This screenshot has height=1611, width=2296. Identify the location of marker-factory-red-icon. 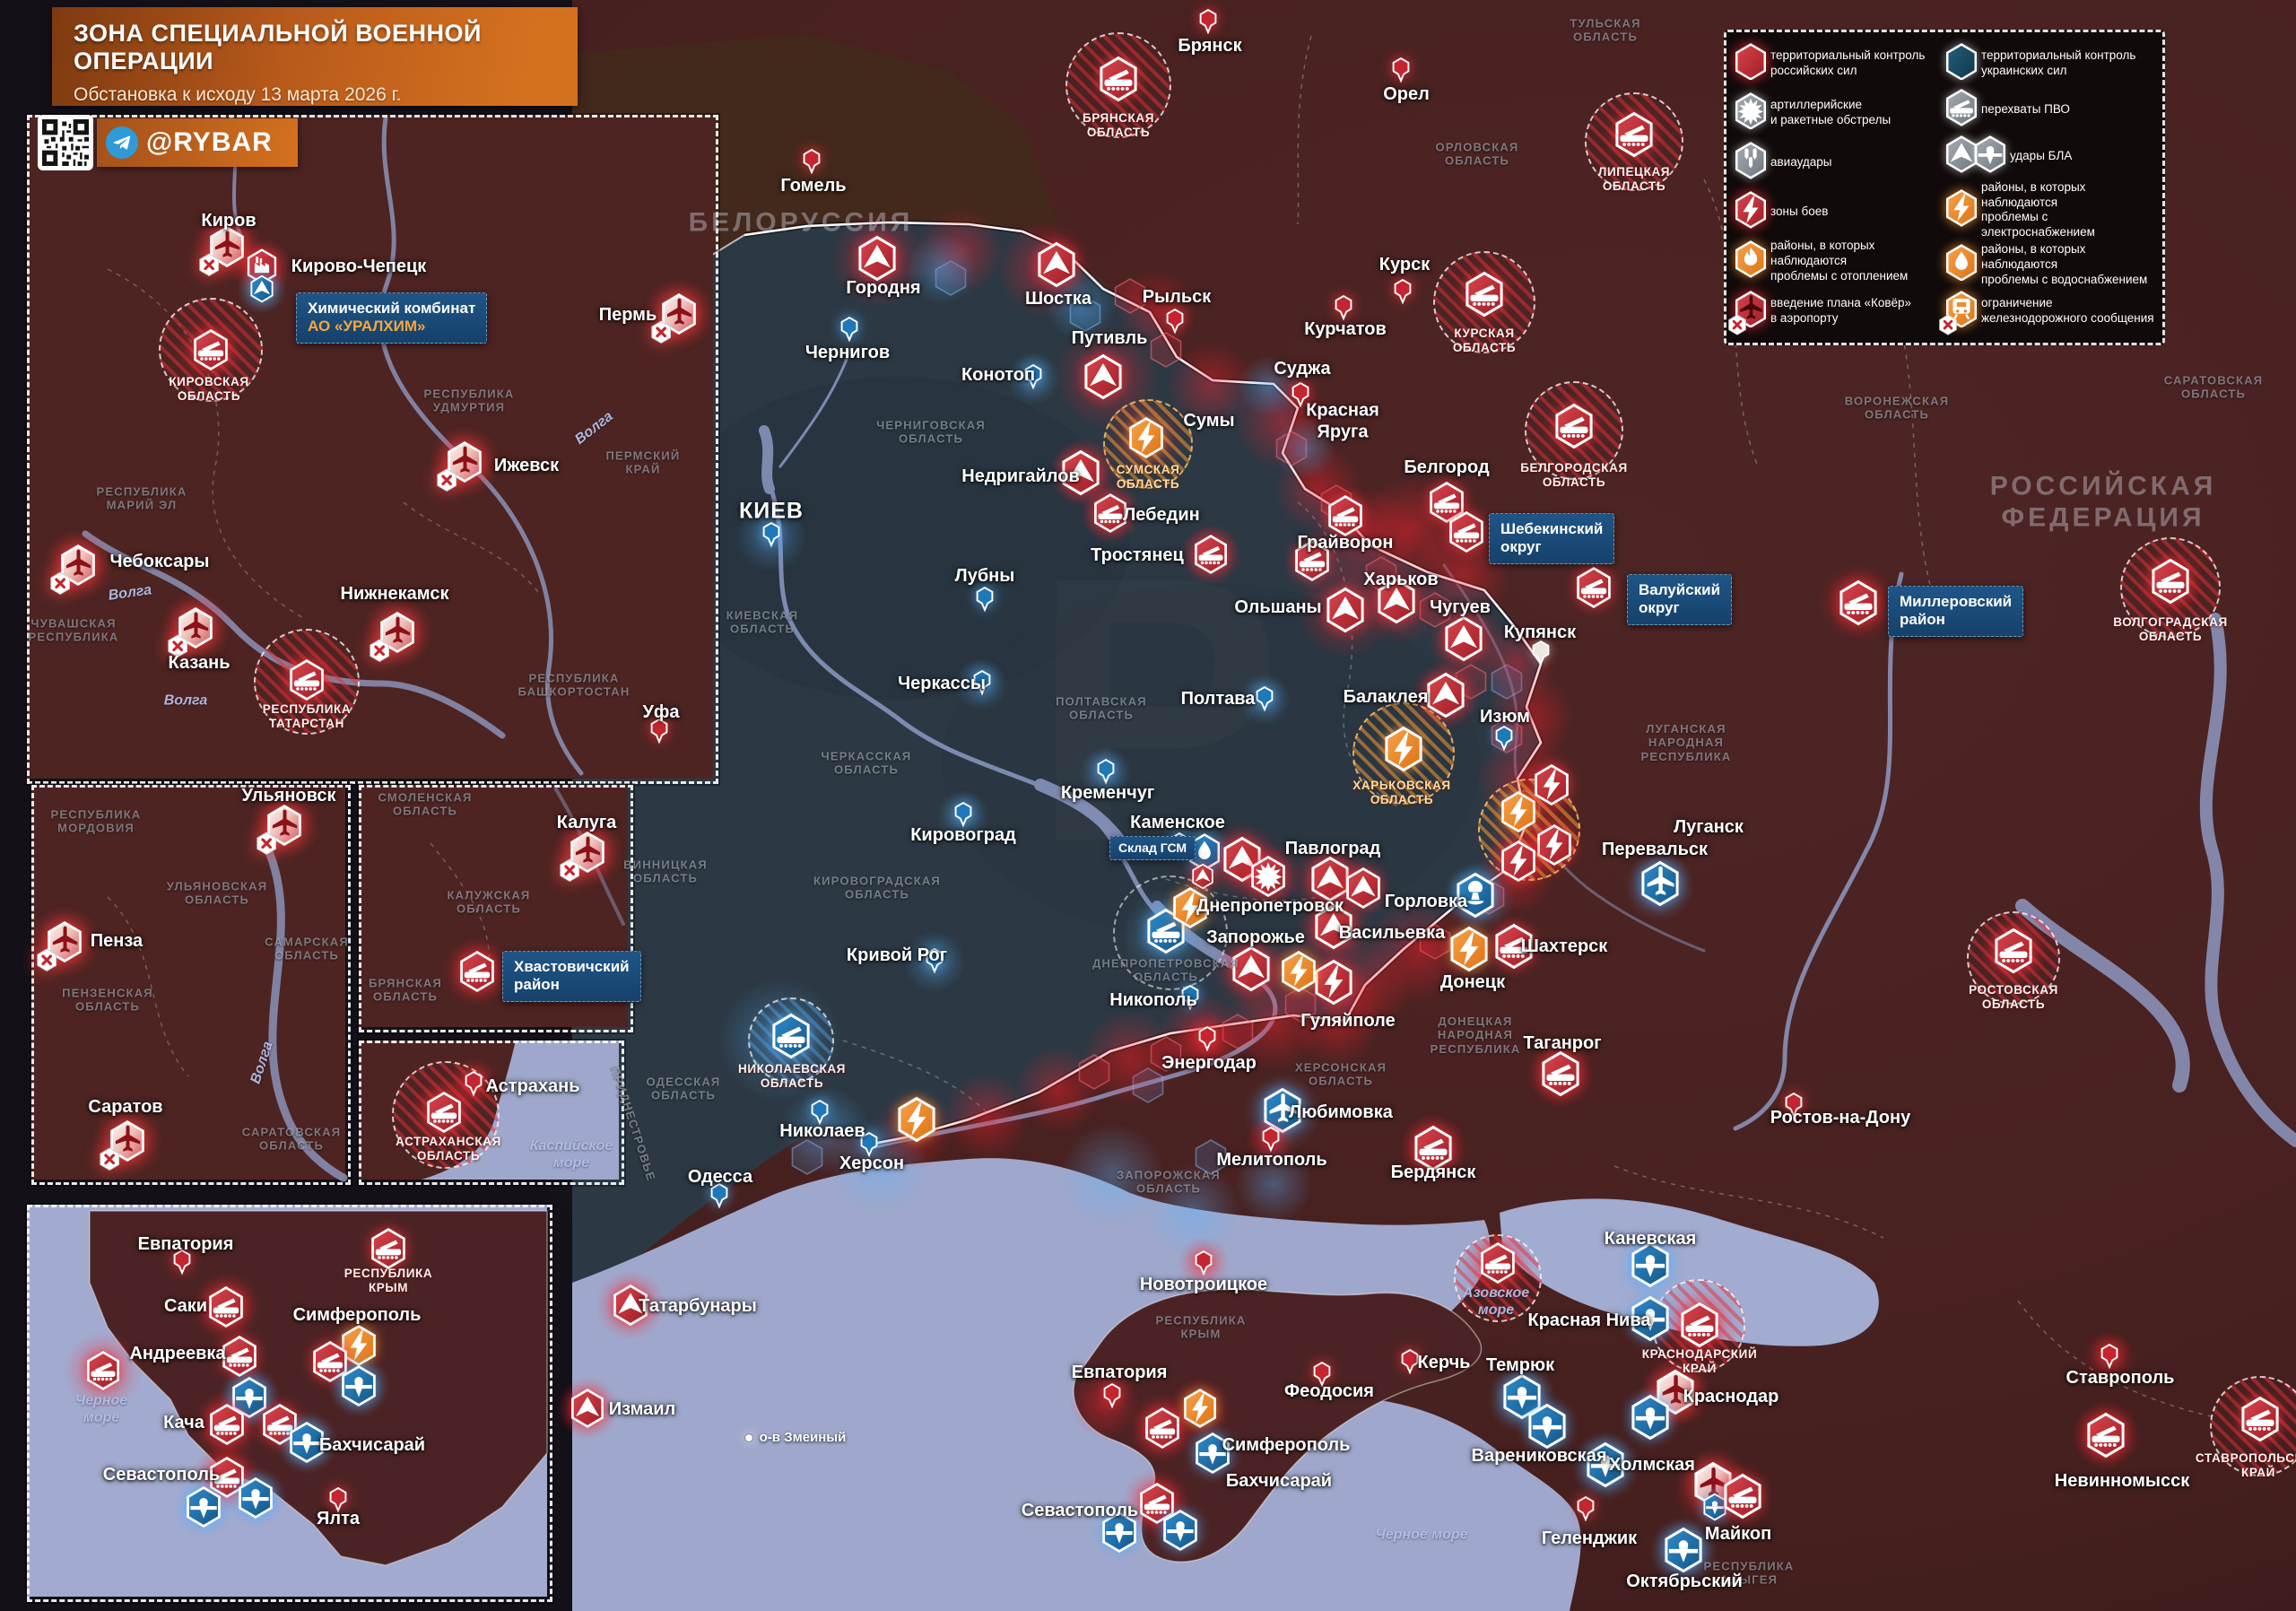
(262, 266).